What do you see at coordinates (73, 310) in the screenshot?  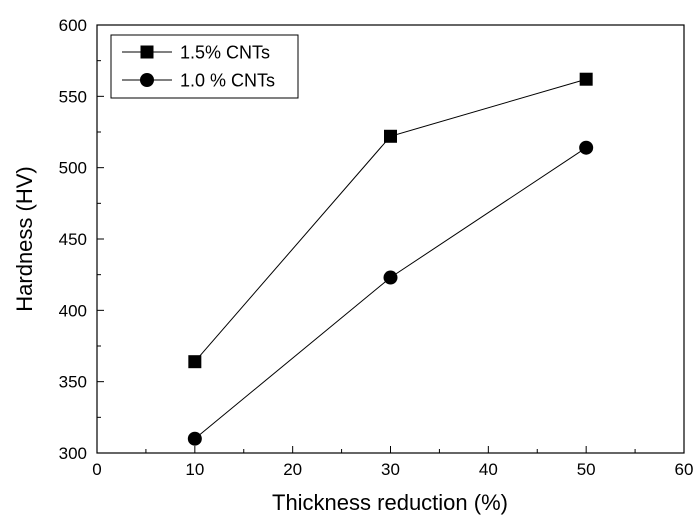 I see `y-tick-label: 400` at bounding box center [73, 310].